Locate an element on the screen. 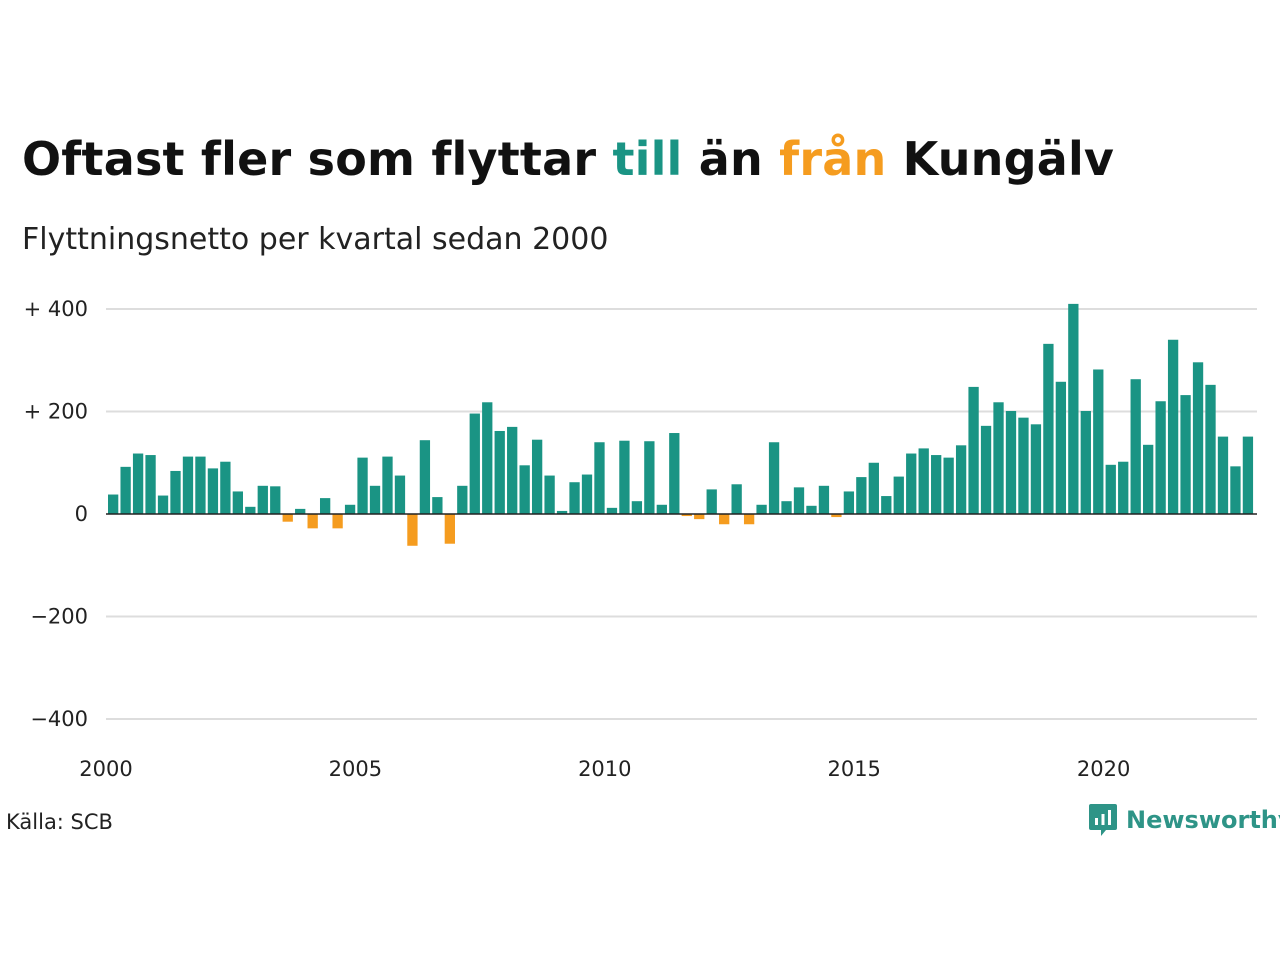 This screenshot has width=1280, height=960. title-part-1: Oftast fler som flyttar is located at coordinates (317, 159).